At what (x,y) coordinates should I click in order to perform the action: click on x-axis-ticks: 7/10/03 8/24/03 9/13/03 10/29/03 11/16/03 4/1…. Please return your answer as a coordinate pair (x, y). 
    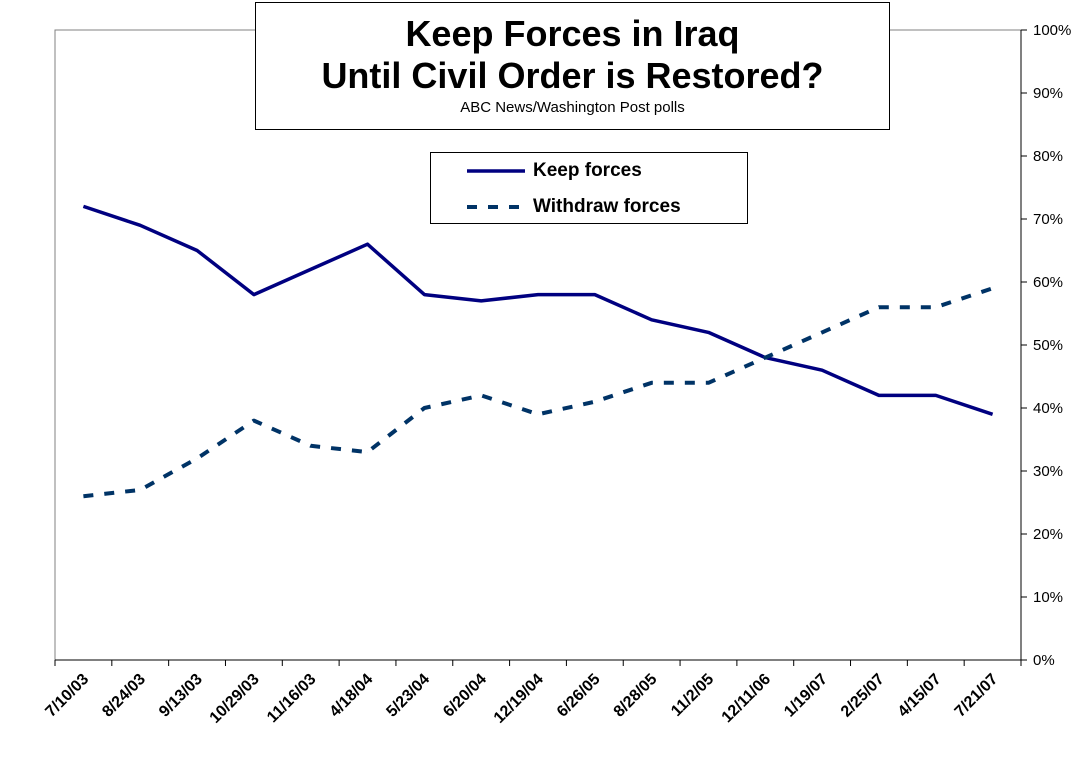
    Looking at the image, I should click on (532, 693).